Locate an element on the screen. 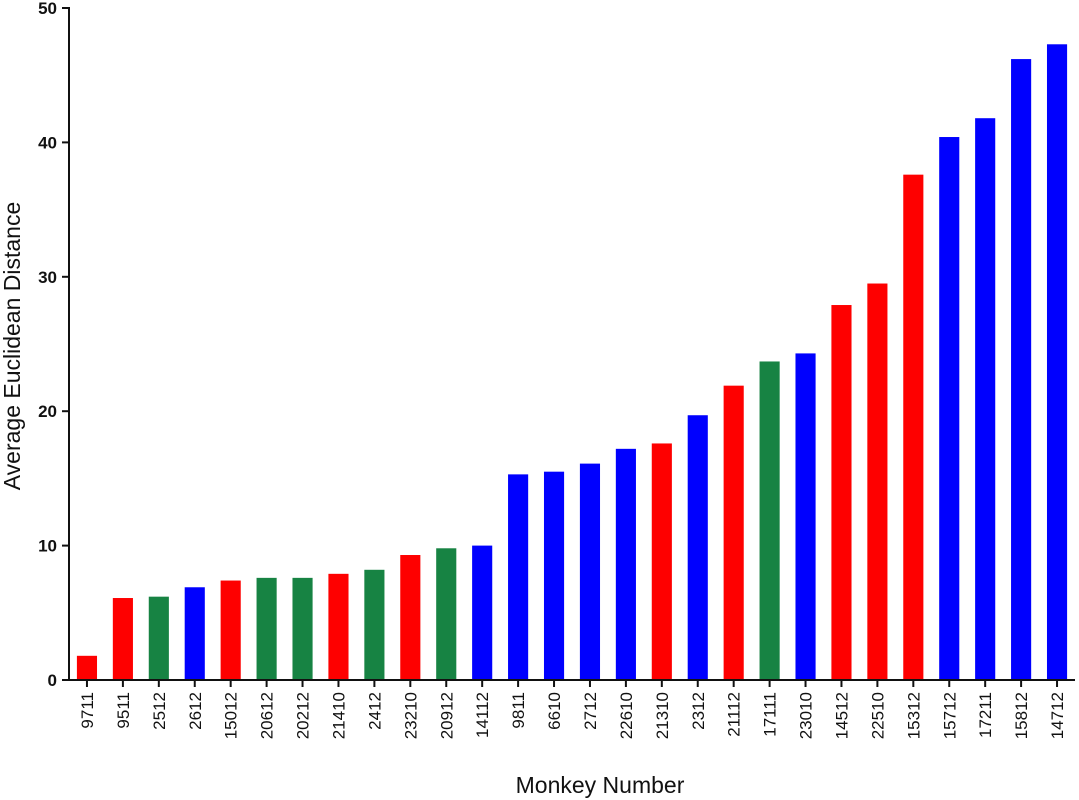 The width and height of the screenshot is (1079, 800). x-tick-label-14512: 14512 is located at coordinates (841, 715).